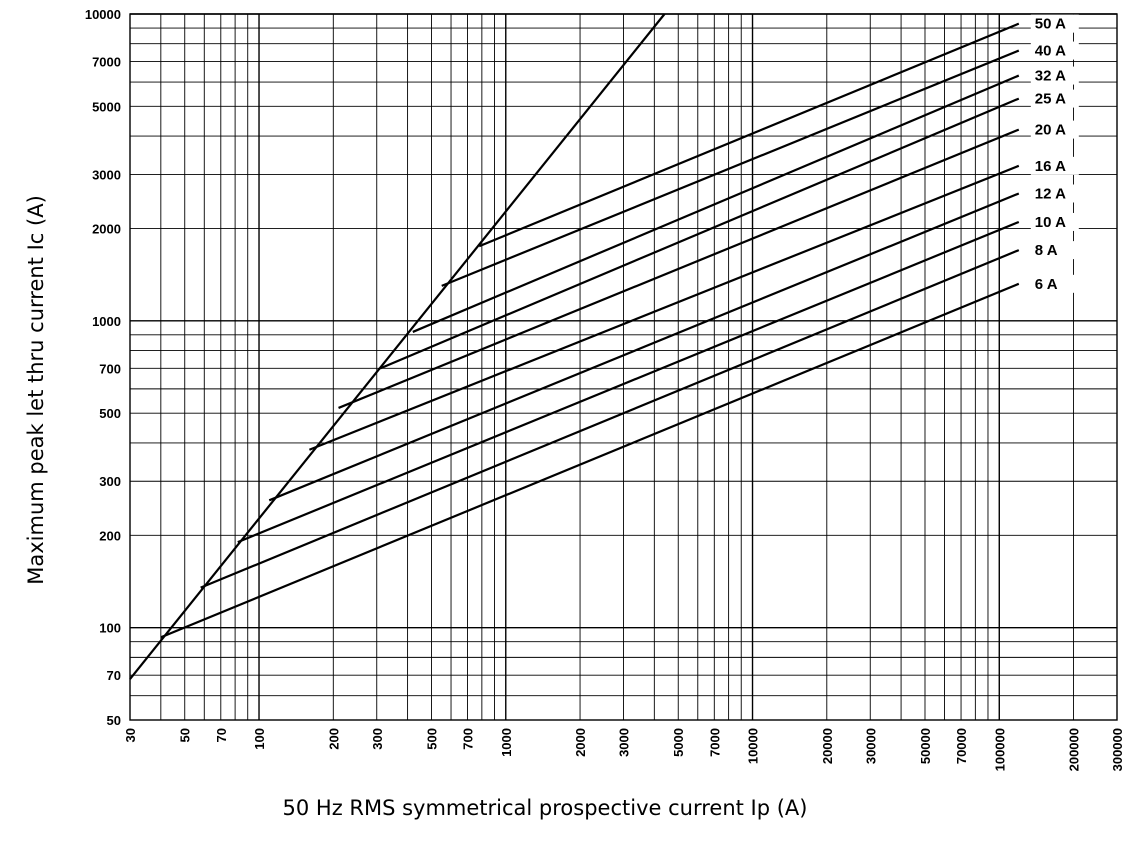  I want to click on x-tick-label: 200000, so click(1074, 749).